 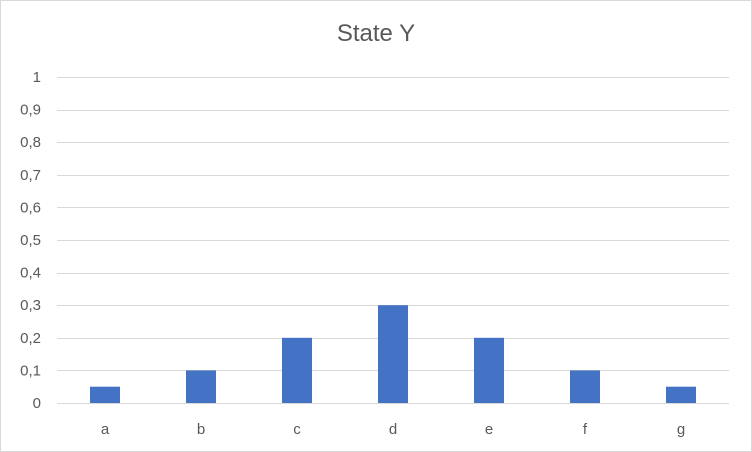 What do you see at coordinates (105, 429) in the screenshot?
I see `x-tick-label: a` at bounding box center [105, 429].